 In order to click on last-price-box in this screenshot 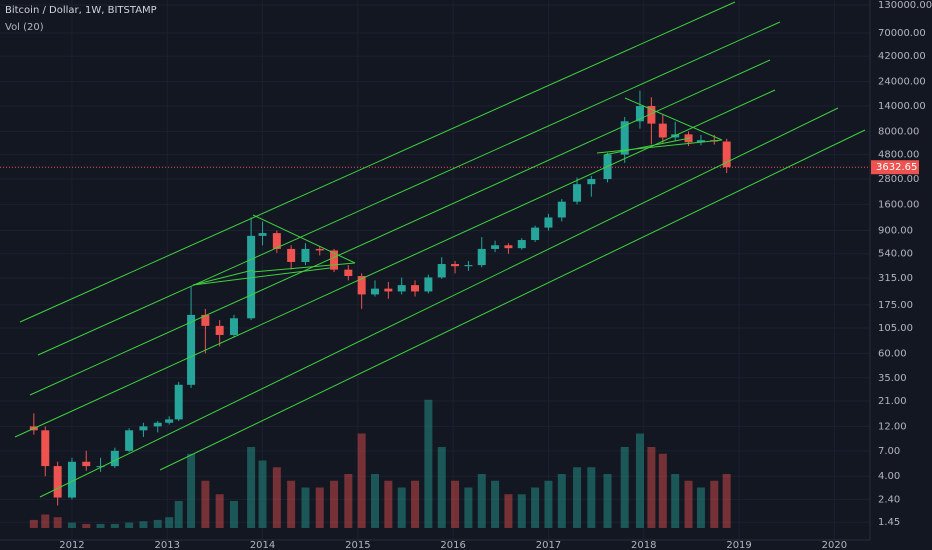, I will do `click(895, 167)`.